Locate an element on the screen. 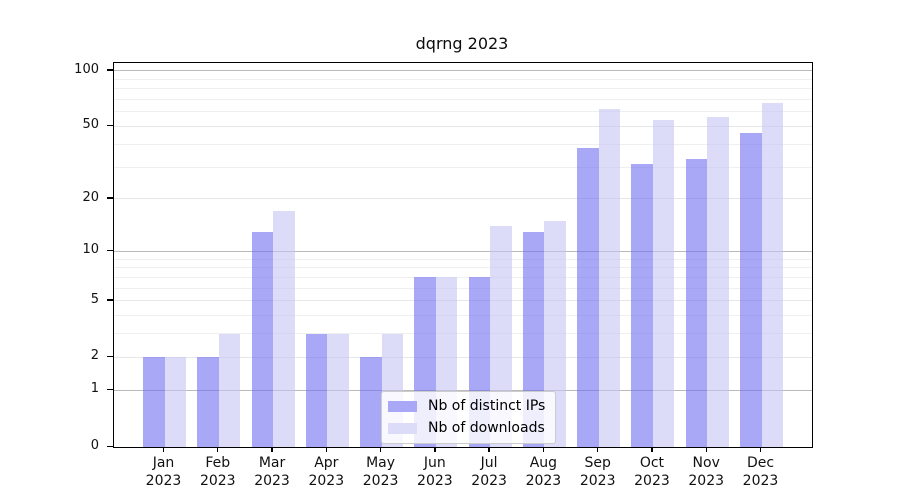 The width and height of the screenshot is (900, 500). x-tick-label-nov: Nov 2023 is located at coordinates (706, 472).